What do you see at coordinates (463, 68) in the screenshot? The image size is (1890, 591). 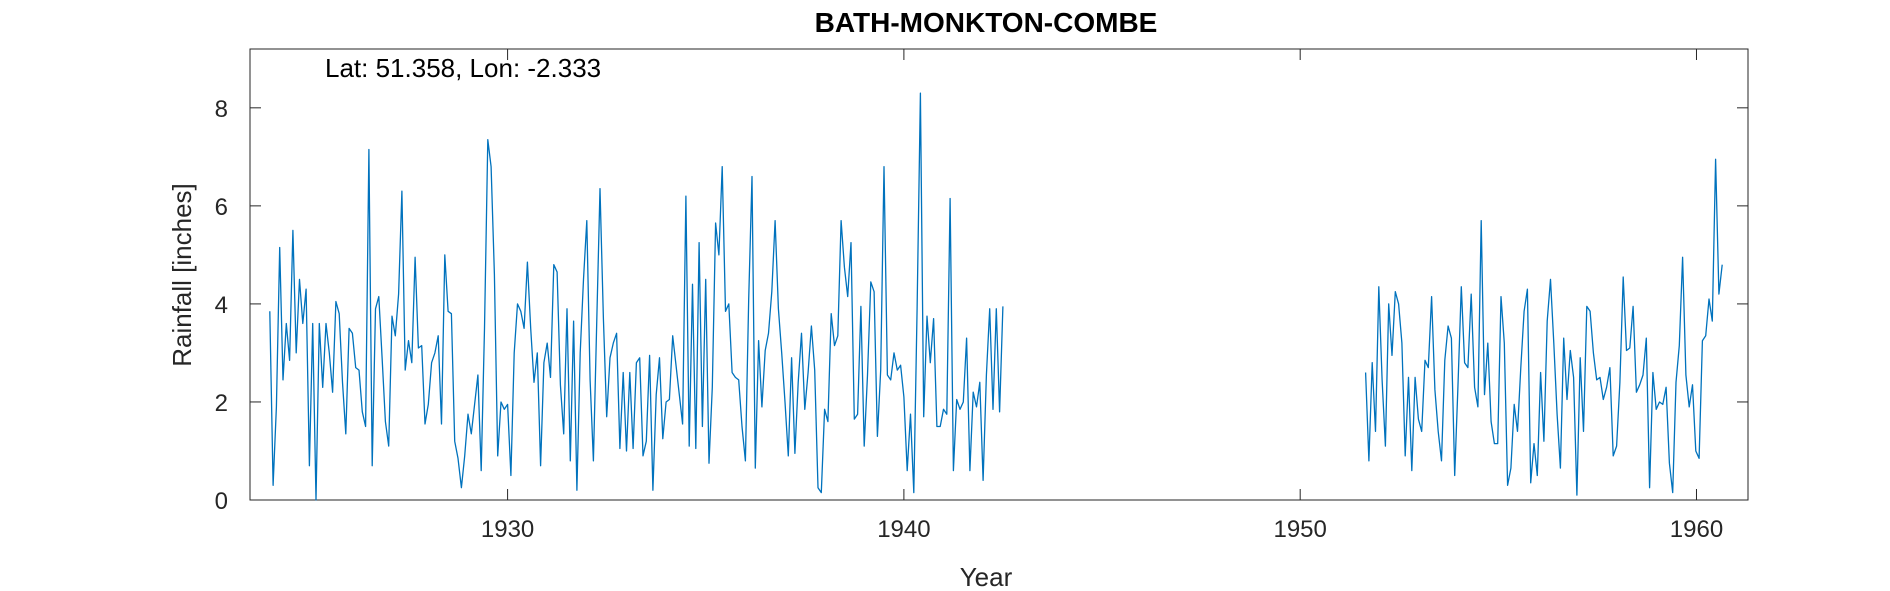 I see `location-annotation: Lat: 51.358, Lon: -2.333` at bounding box center [463, 68].